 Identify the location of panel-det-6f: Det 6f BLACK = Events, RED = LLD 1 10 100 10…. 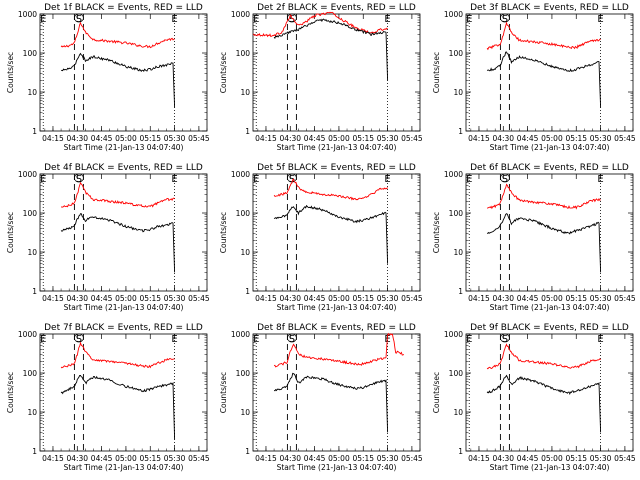
(534, 237).